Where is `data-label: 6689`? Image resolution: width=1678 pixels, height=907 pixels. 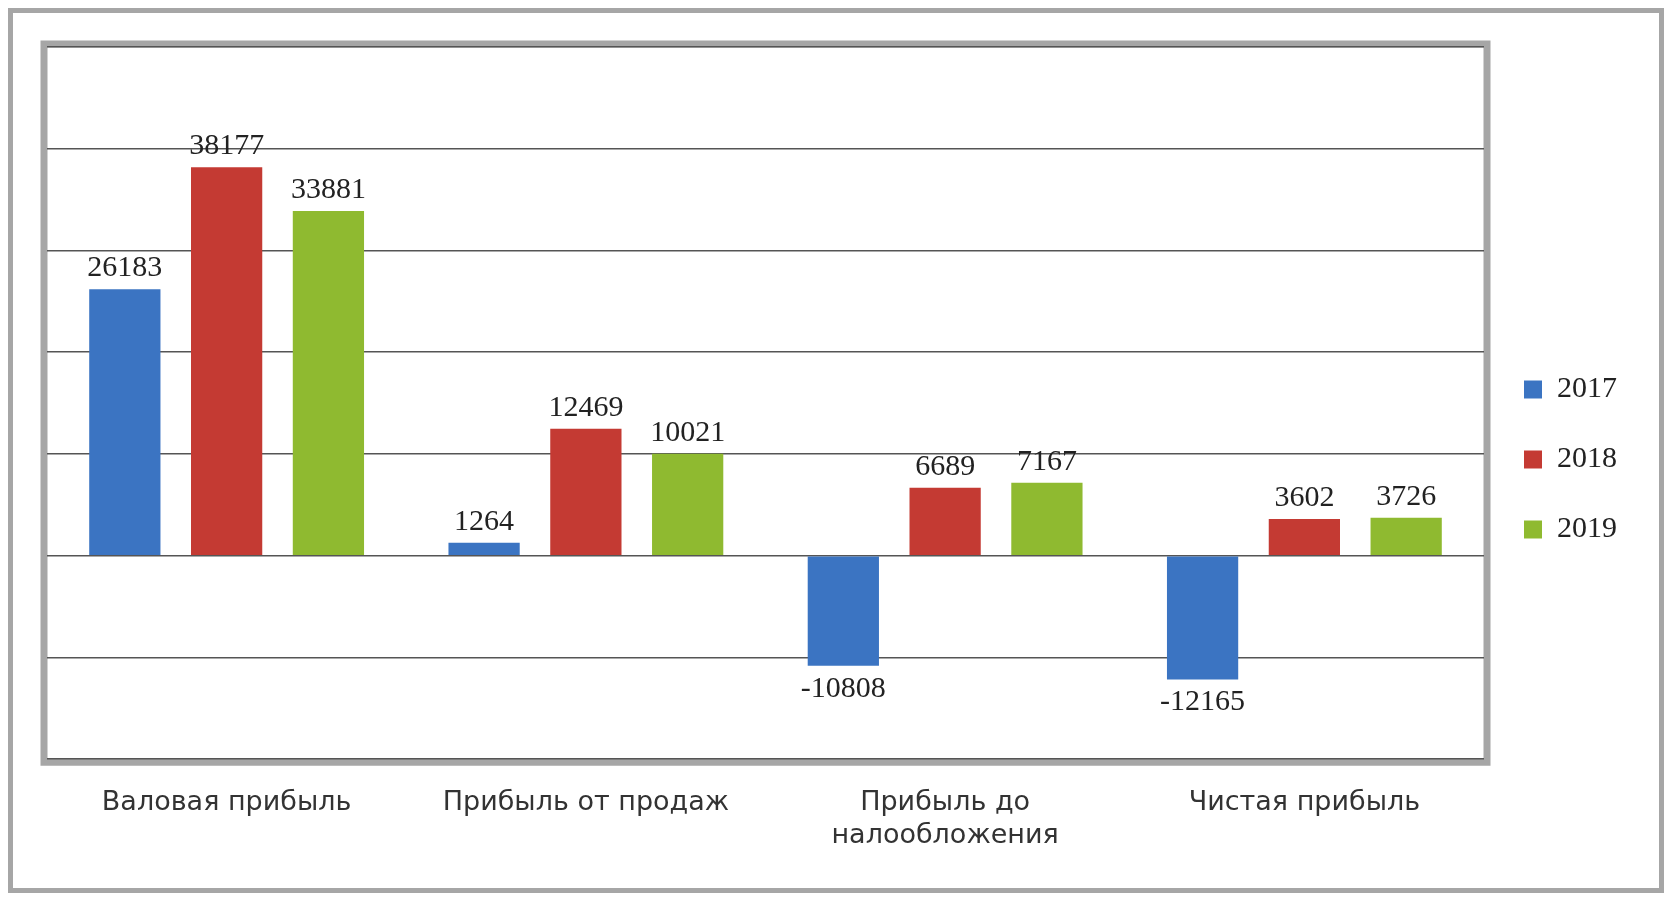
data-label: 6689 is located at coordinates (945, 464).